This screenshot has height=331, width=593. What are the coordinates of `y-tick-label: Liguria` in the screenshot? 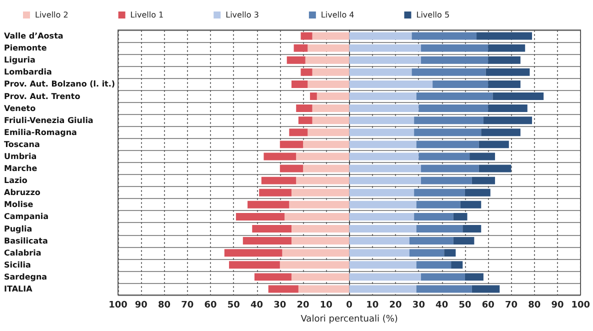 It's located at (20, 60).